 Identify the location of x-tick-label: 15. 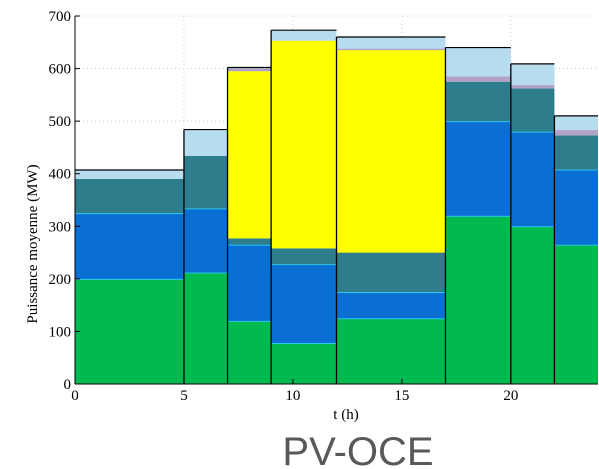
(401, 396).